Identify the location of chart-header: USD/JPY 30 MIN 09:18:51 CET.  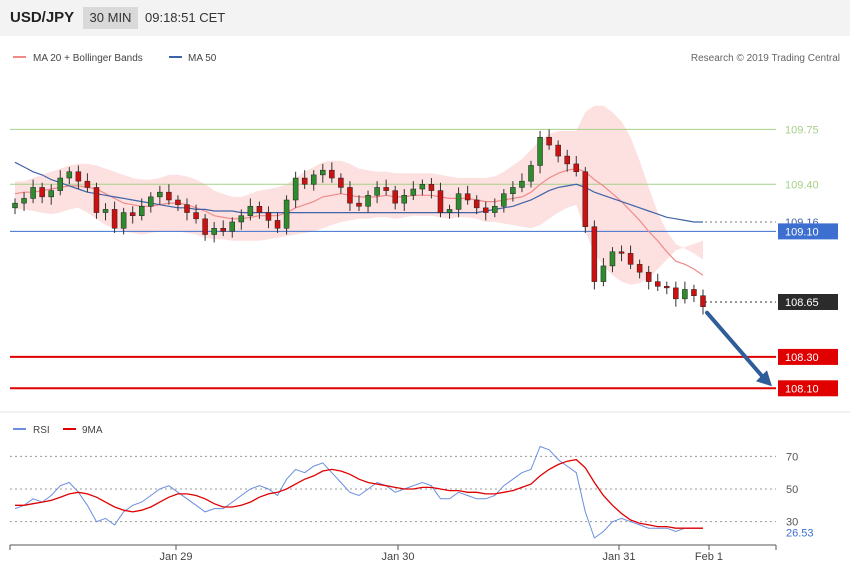
(425, 18).